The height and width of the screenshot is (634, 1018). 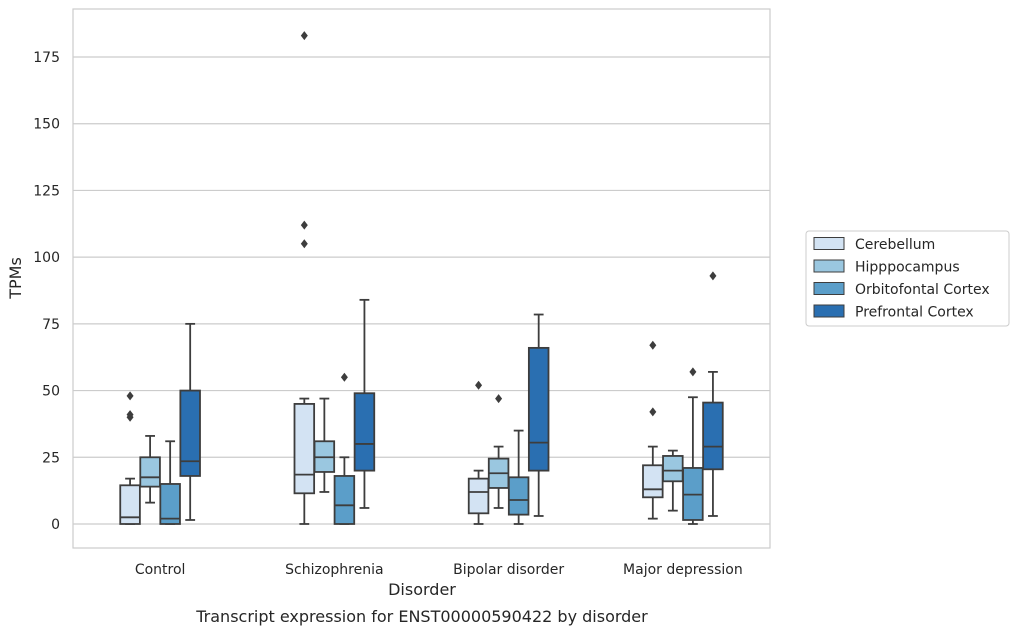 I want to click on x-tick-label: Bipolar disorder, so click(x=508, y=570).